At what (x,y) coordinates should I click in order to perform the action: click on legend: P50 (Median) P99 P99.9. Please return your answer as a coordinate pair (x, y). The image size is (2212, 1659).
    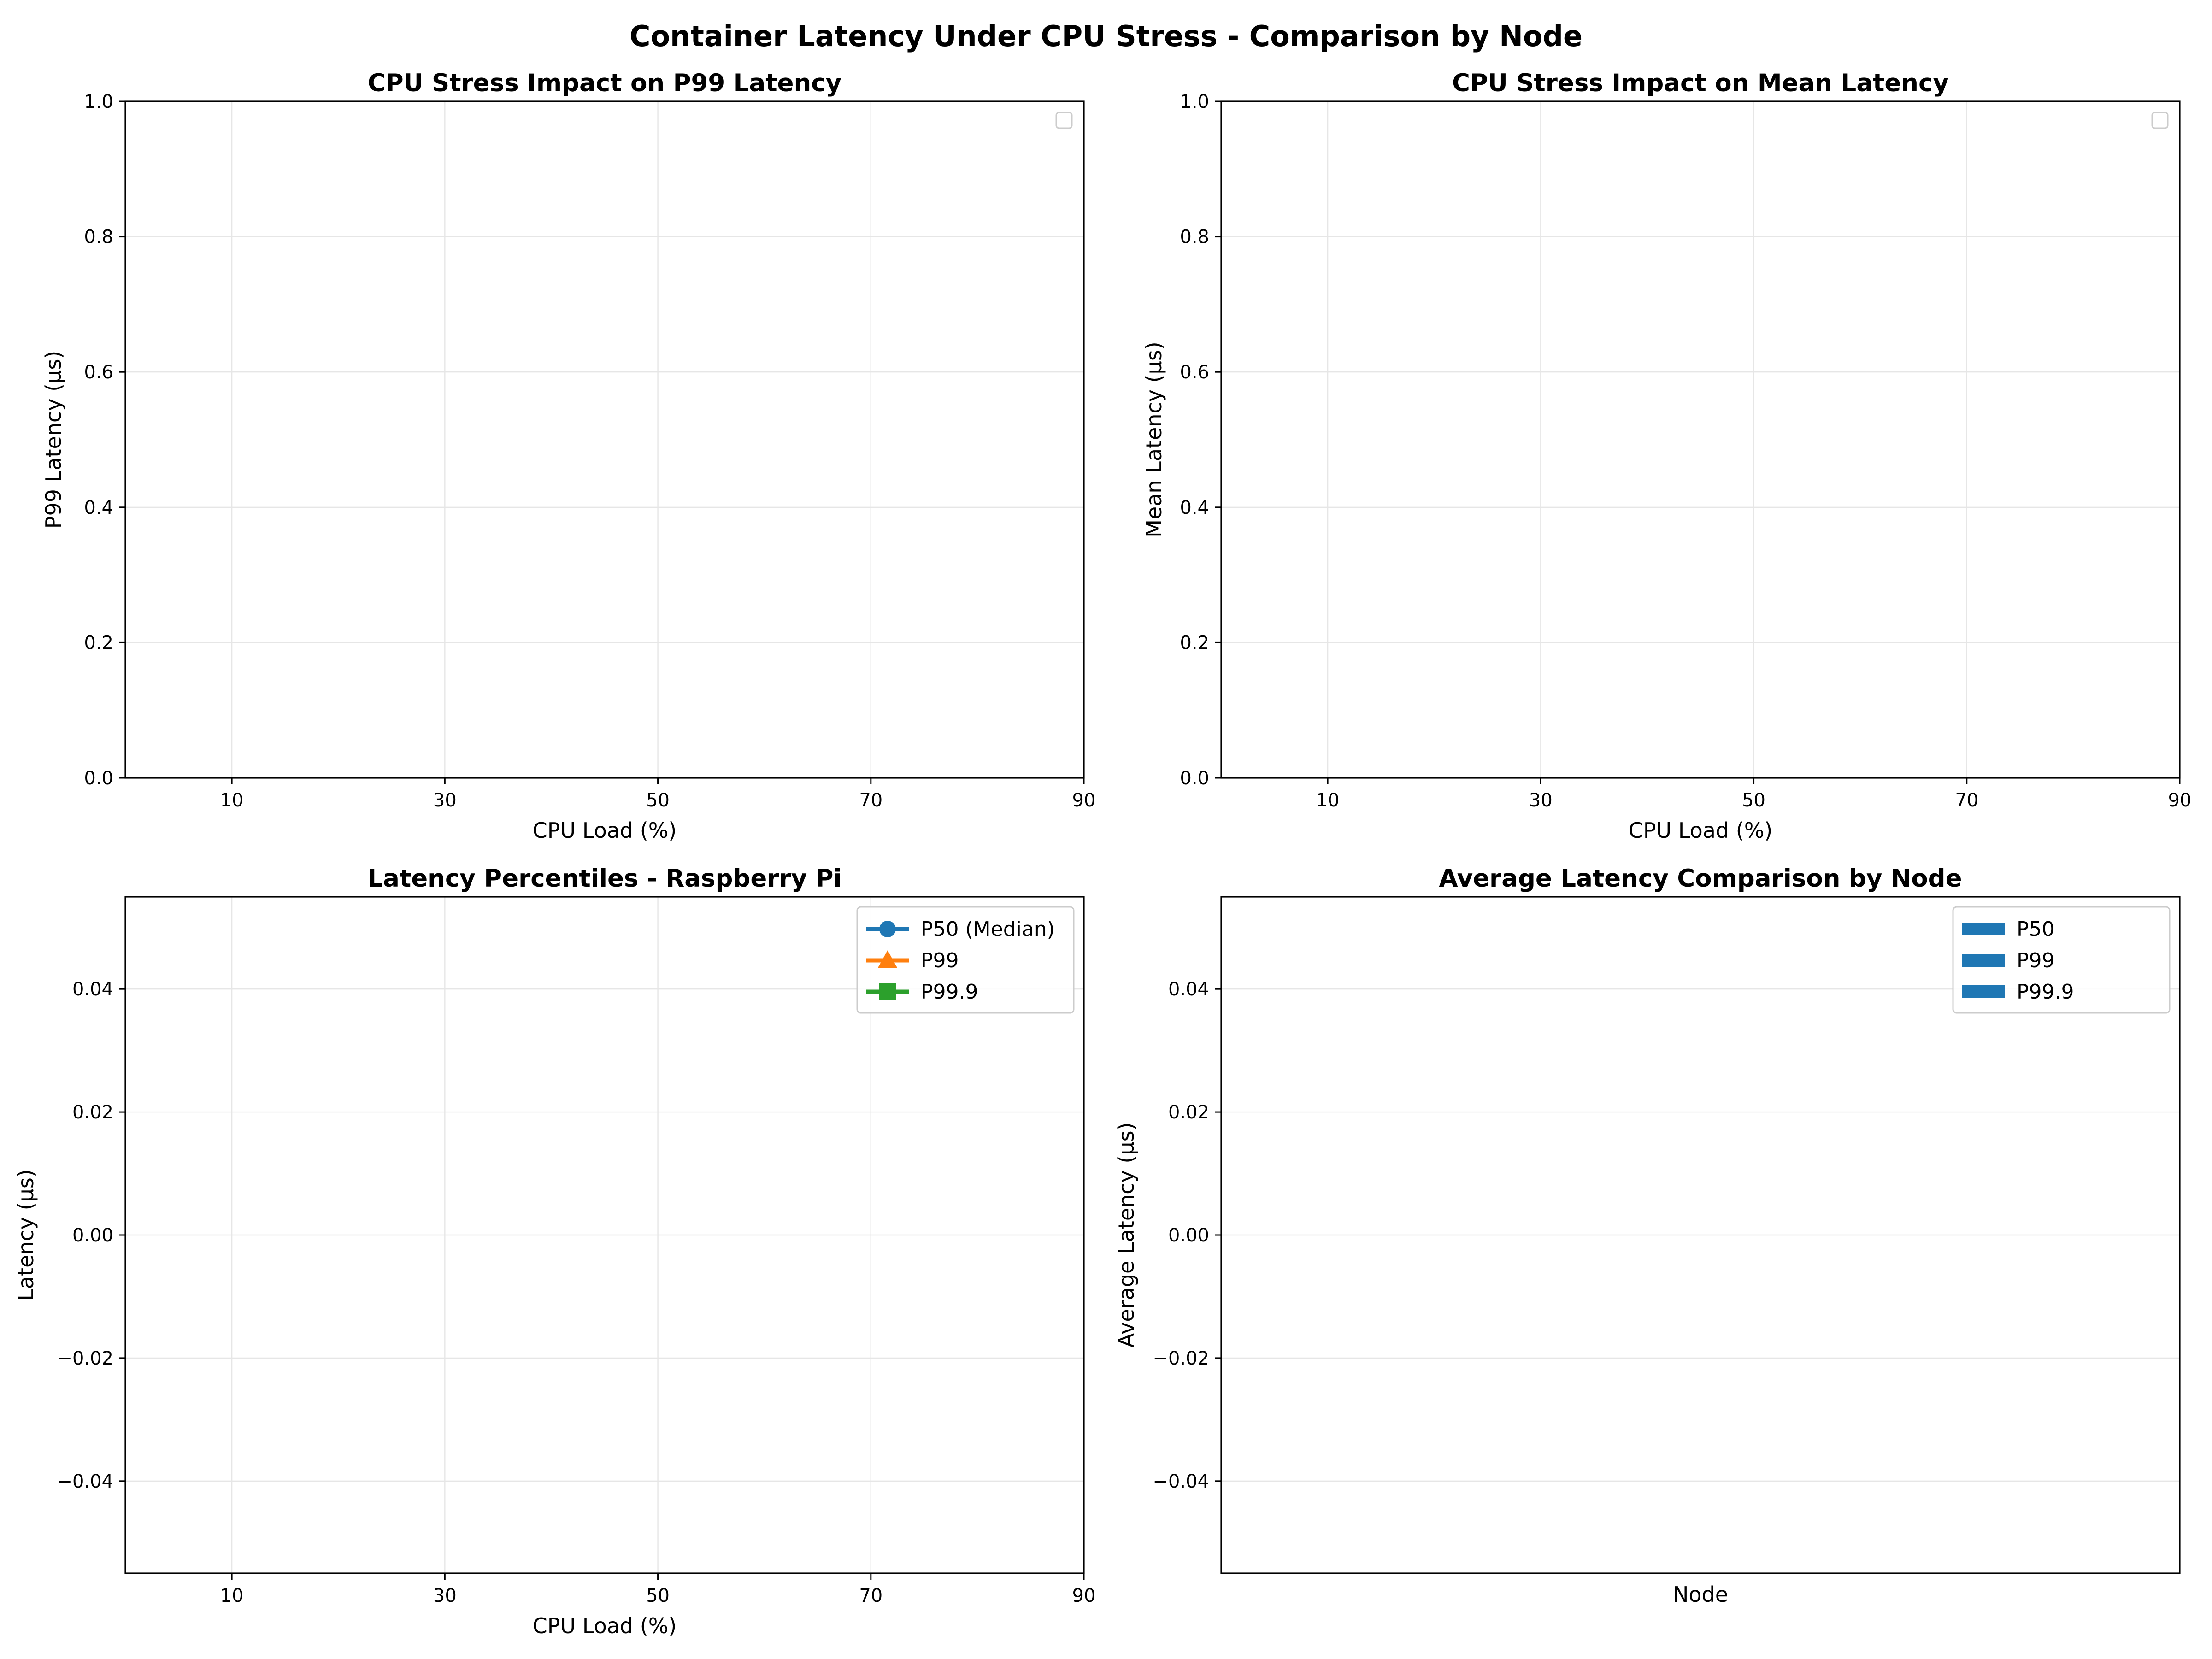
    Looking at the image, I should click on (965, 960).